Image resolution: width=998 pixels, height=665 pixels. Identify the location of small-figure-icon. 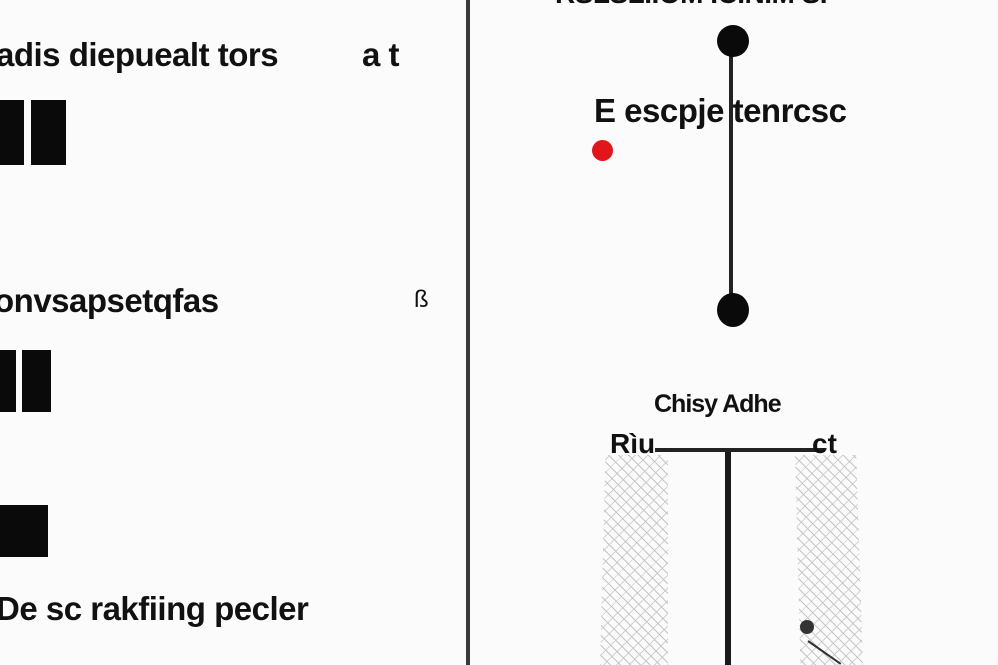
(807, 627).